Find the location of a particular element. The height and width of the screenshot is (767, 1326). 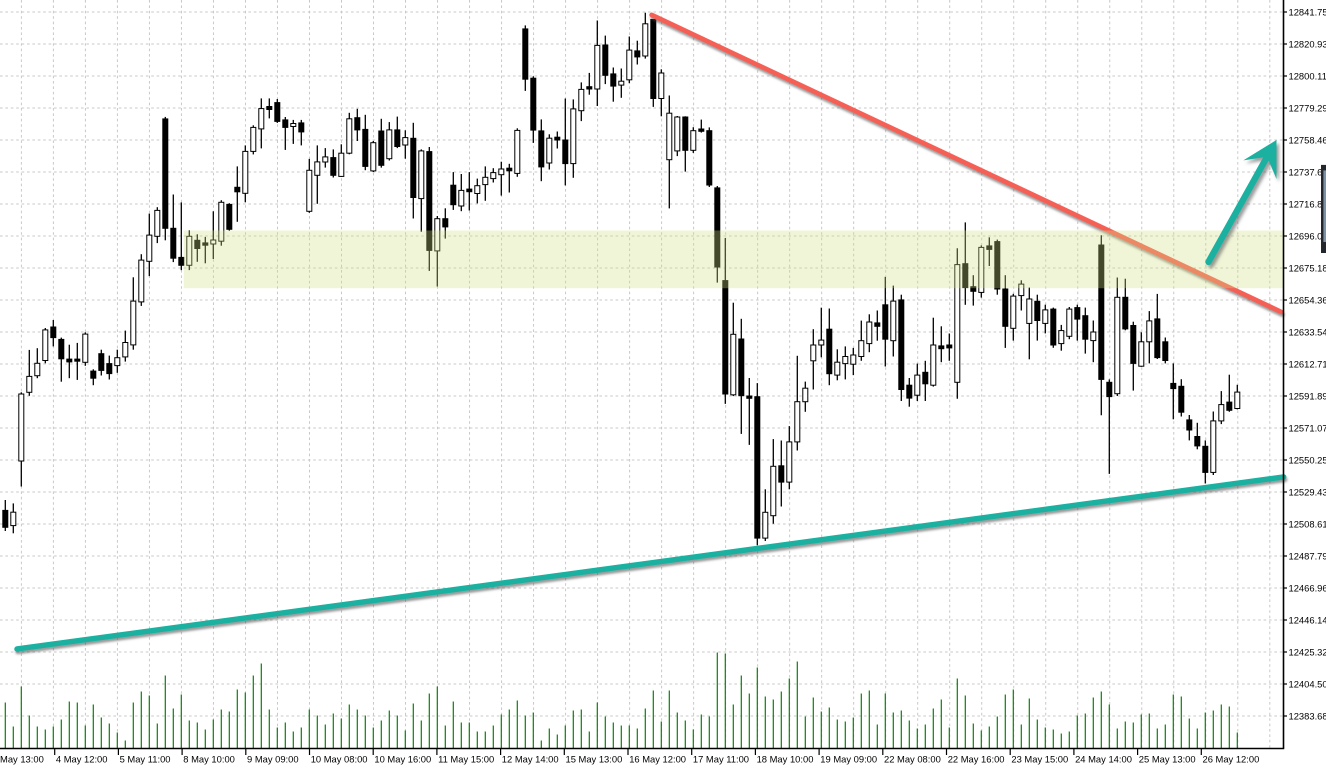

price-label: 12404.50 is located at coordinates (1307, 683).